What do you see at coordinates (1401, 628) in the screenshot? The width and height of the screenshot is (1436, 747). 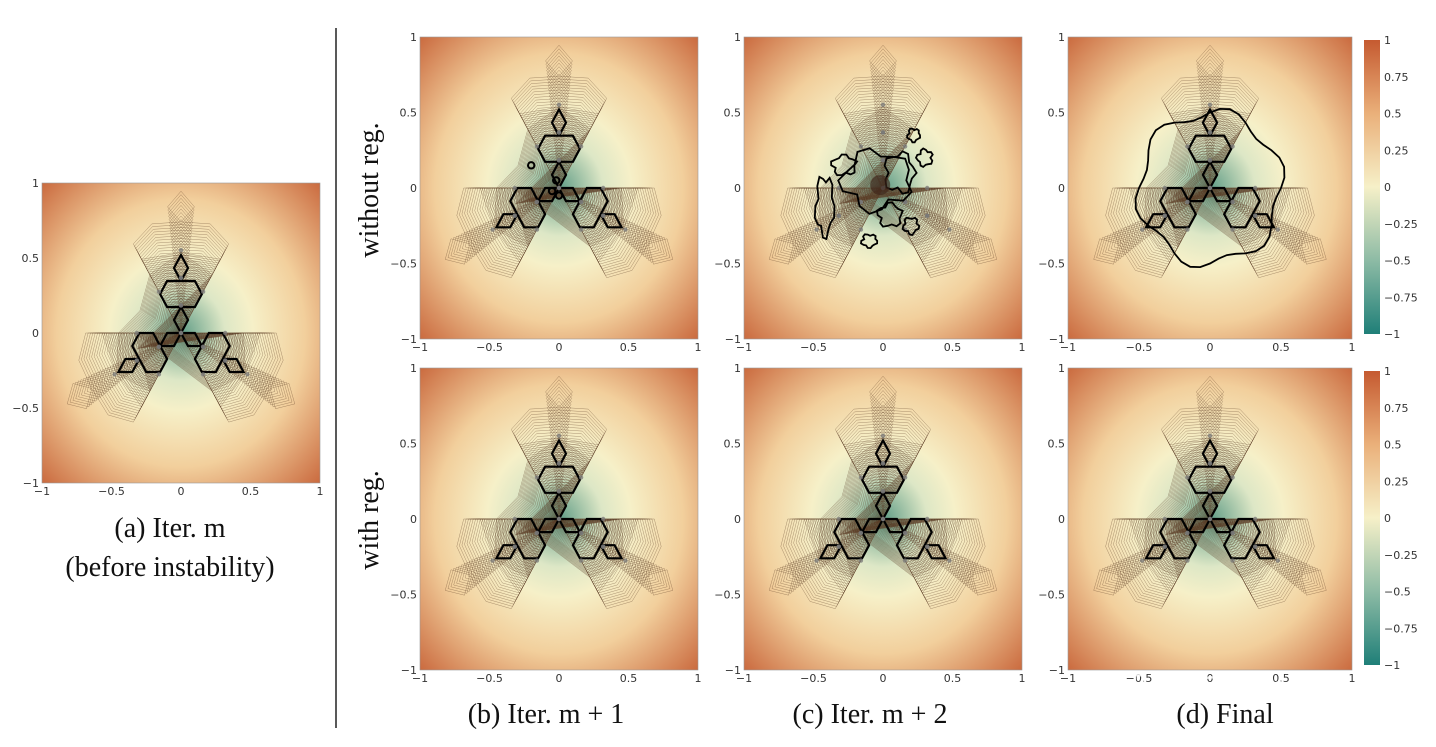 I see `colorbar-tick-label: −0.75` at bounding box center [1401, 628].